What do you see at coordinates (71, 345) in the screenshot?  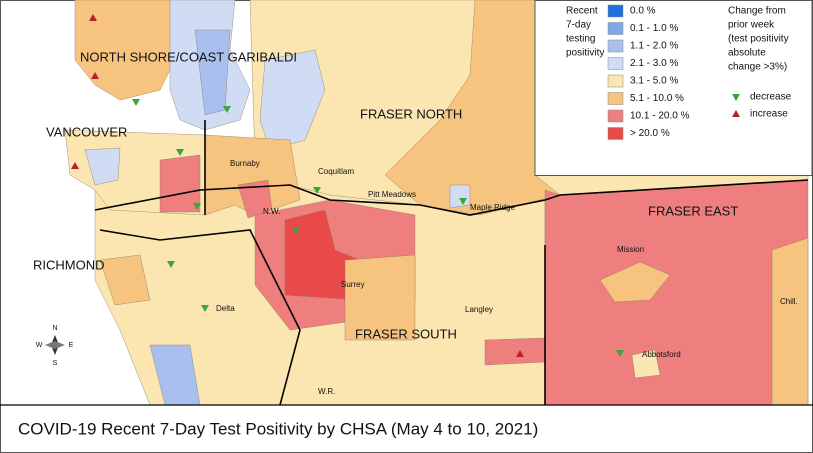 I see `compass-label: E` at bounding box center [71, 345].